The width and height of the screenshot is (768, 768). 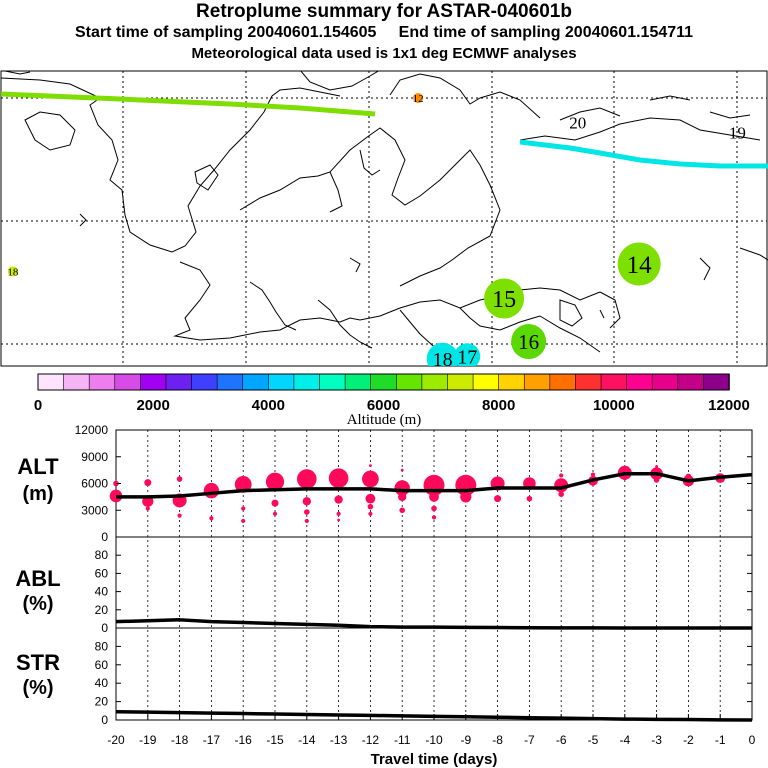 What do you see at coordinates (102, 573) in the screenshot?
I see `abl-ytick-label: 60` at bounding box center [102, 573].